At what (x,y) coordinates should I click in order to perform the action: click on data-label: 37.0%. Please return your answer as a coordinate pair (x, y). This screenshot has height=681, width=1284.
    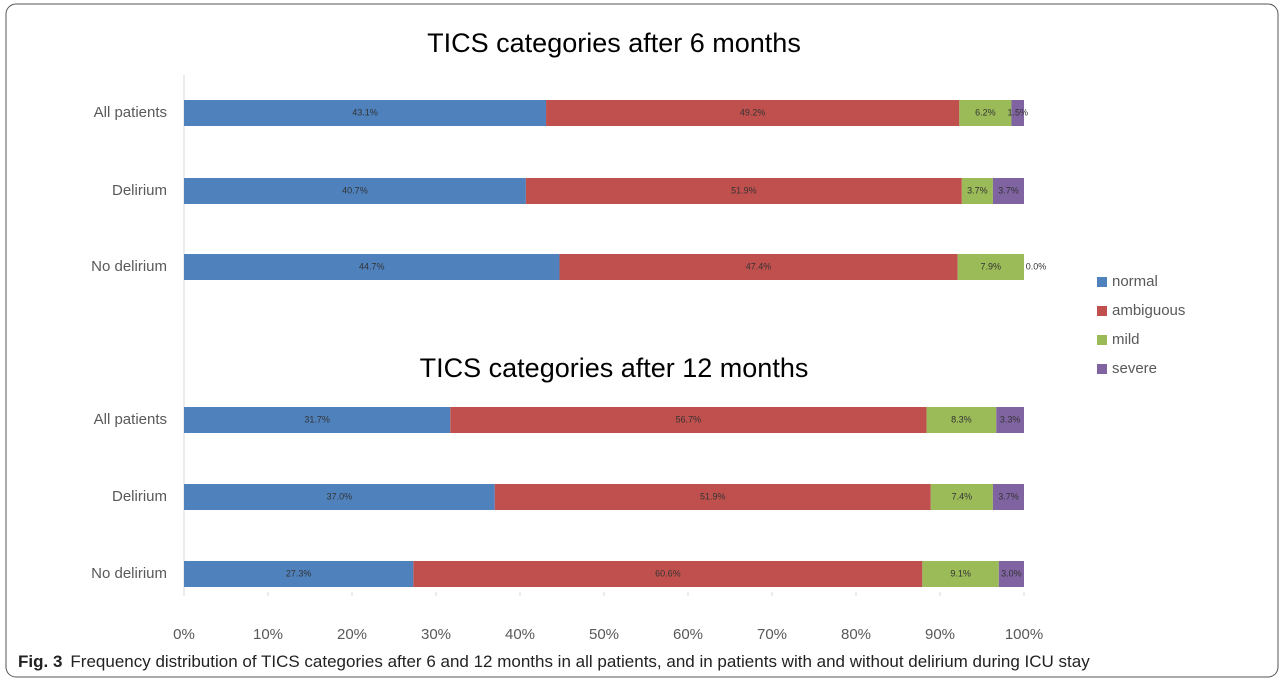
    Looking at the image, I should click on (340, 496).